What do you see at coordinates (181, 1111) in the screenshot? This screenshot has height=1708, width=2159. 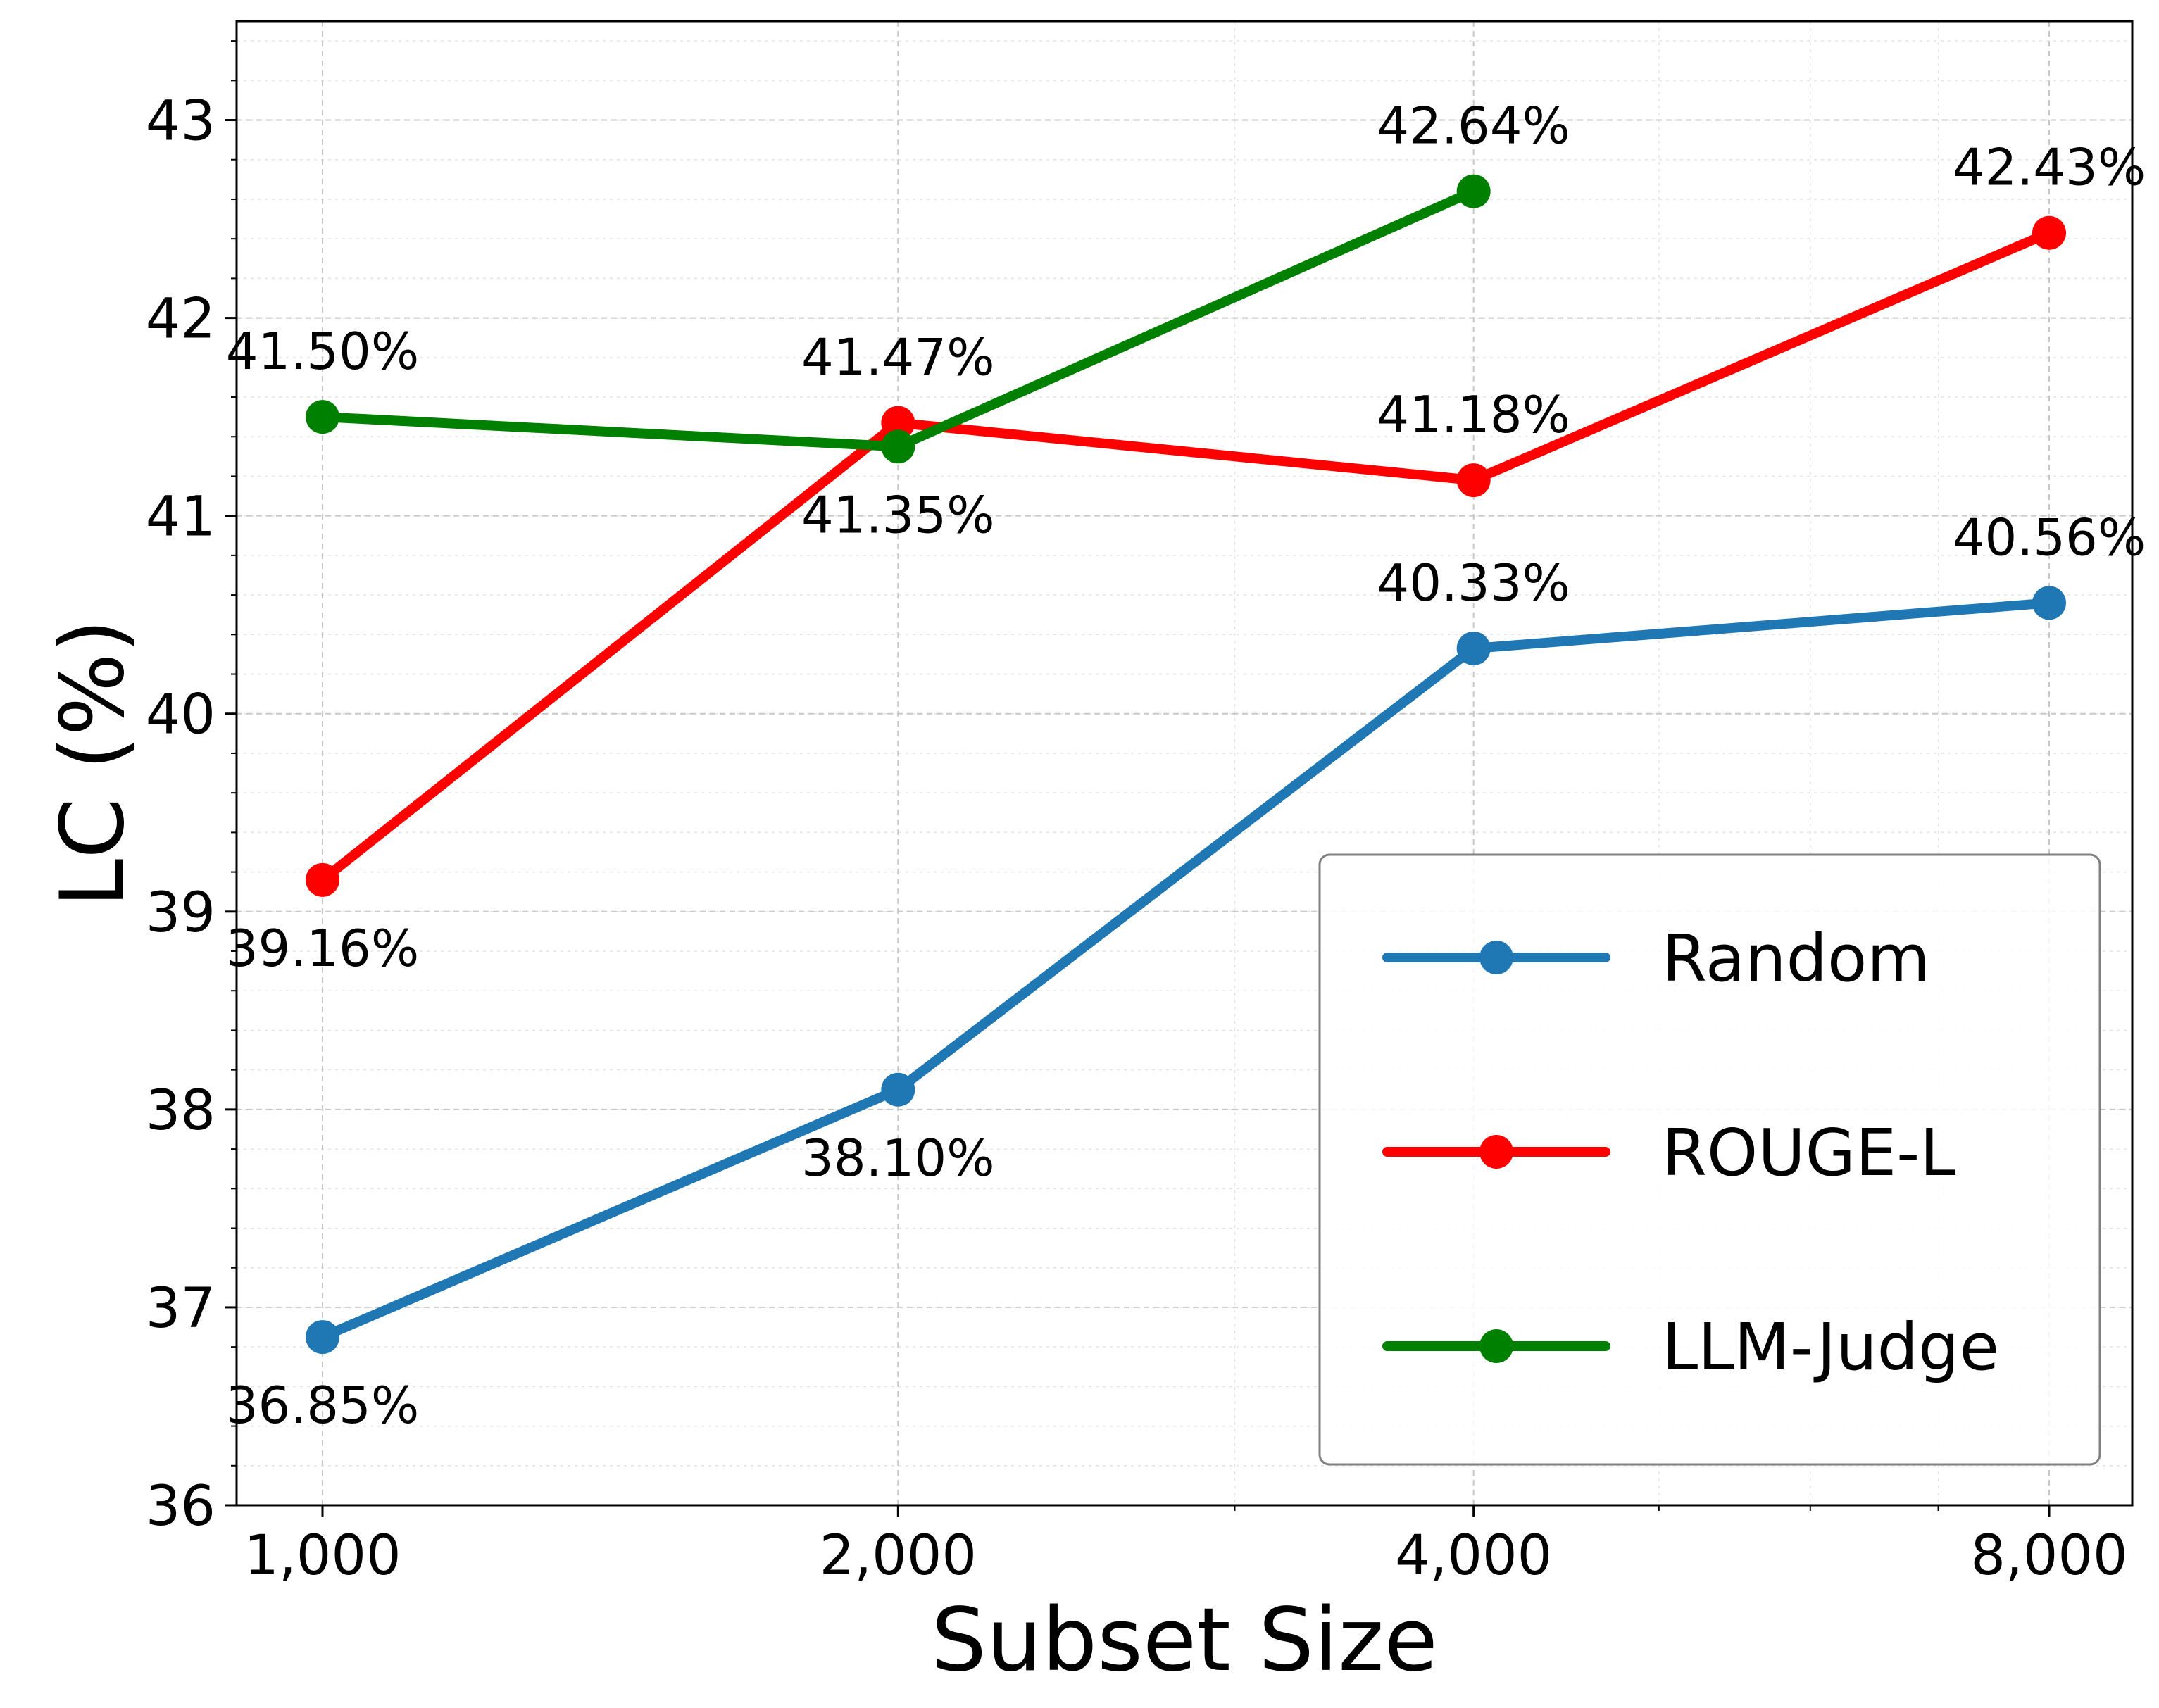 I see `y-tick-label: 38` at bounding box center [181, 1111].